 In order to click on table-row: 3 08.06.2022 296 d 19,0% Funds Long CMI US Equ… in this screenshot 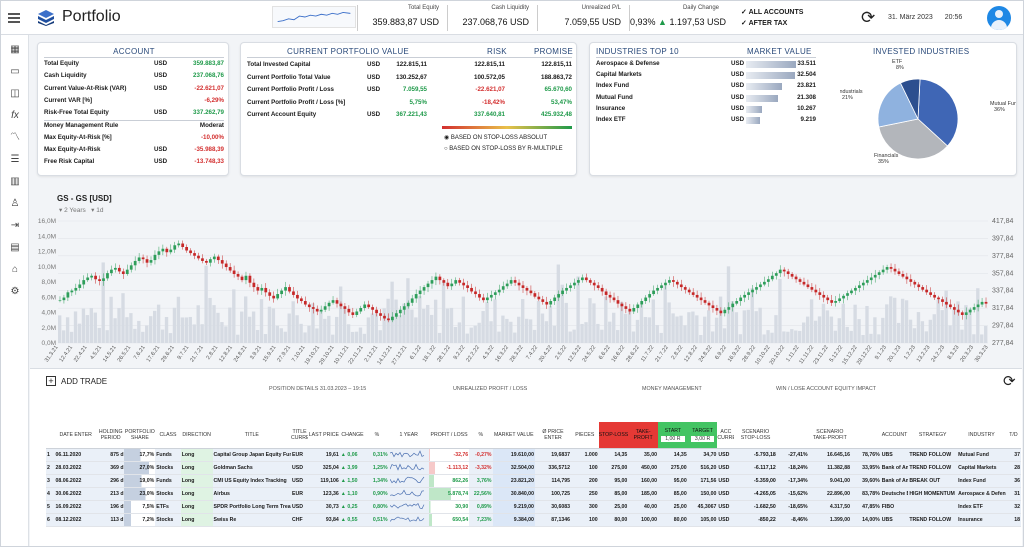, I will do `click(533, 481)`.